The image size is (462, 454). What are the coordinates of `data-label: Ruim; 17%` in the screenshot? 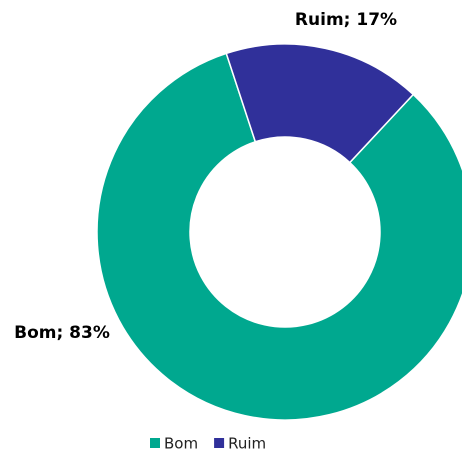 It's located at (346, 20).